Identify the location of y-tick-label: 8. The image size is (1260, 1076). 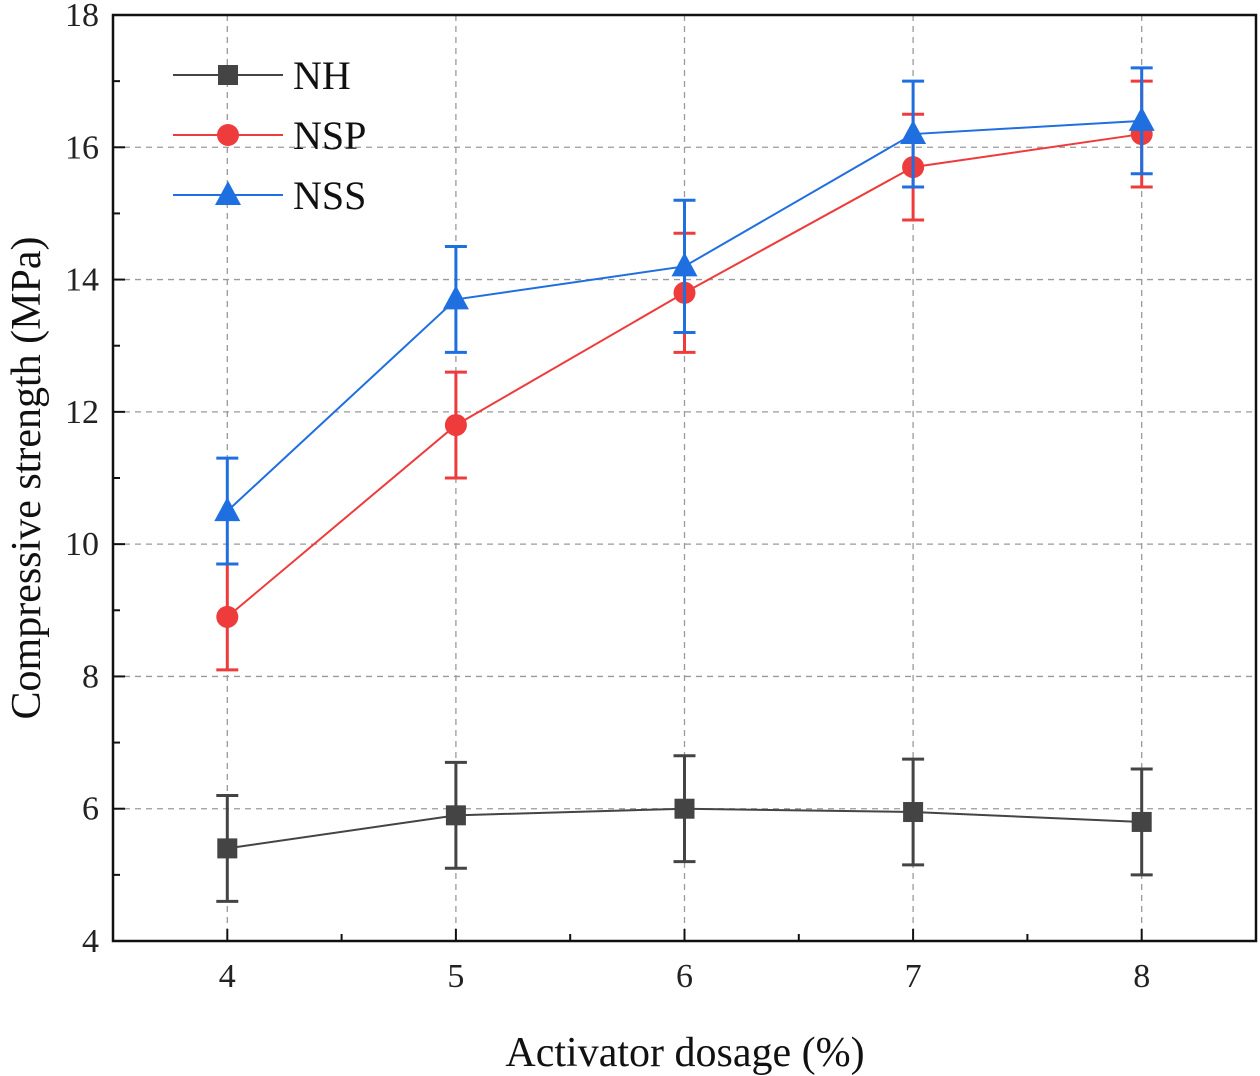
(90, 676).